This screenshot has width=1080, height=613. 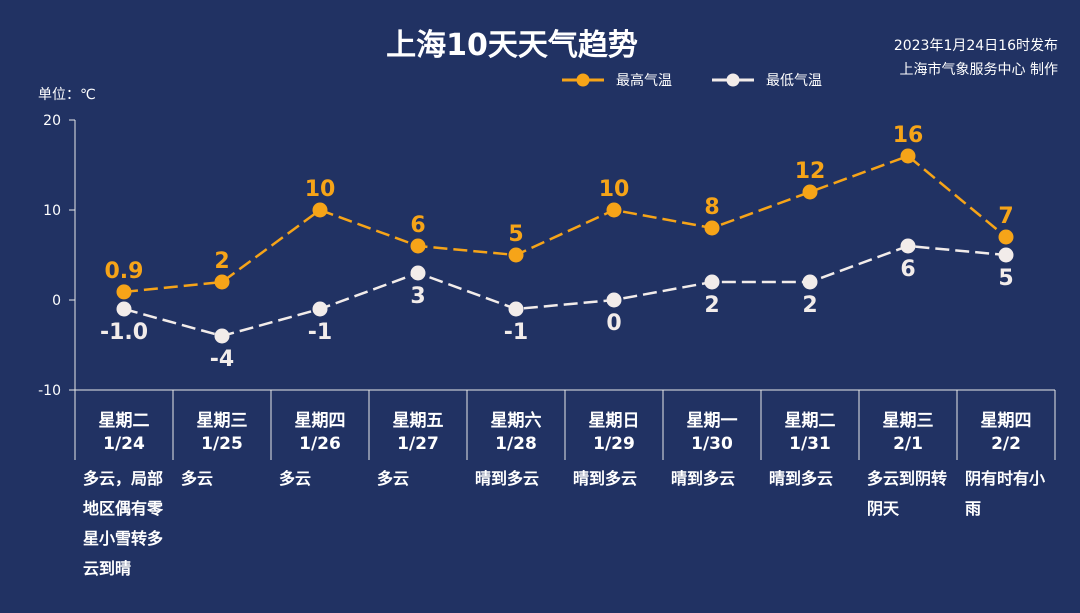 What do you see at coordinates (124, 444) in the screenshot?
I see `day-date: 1/24` at bounding box center [124, 444].